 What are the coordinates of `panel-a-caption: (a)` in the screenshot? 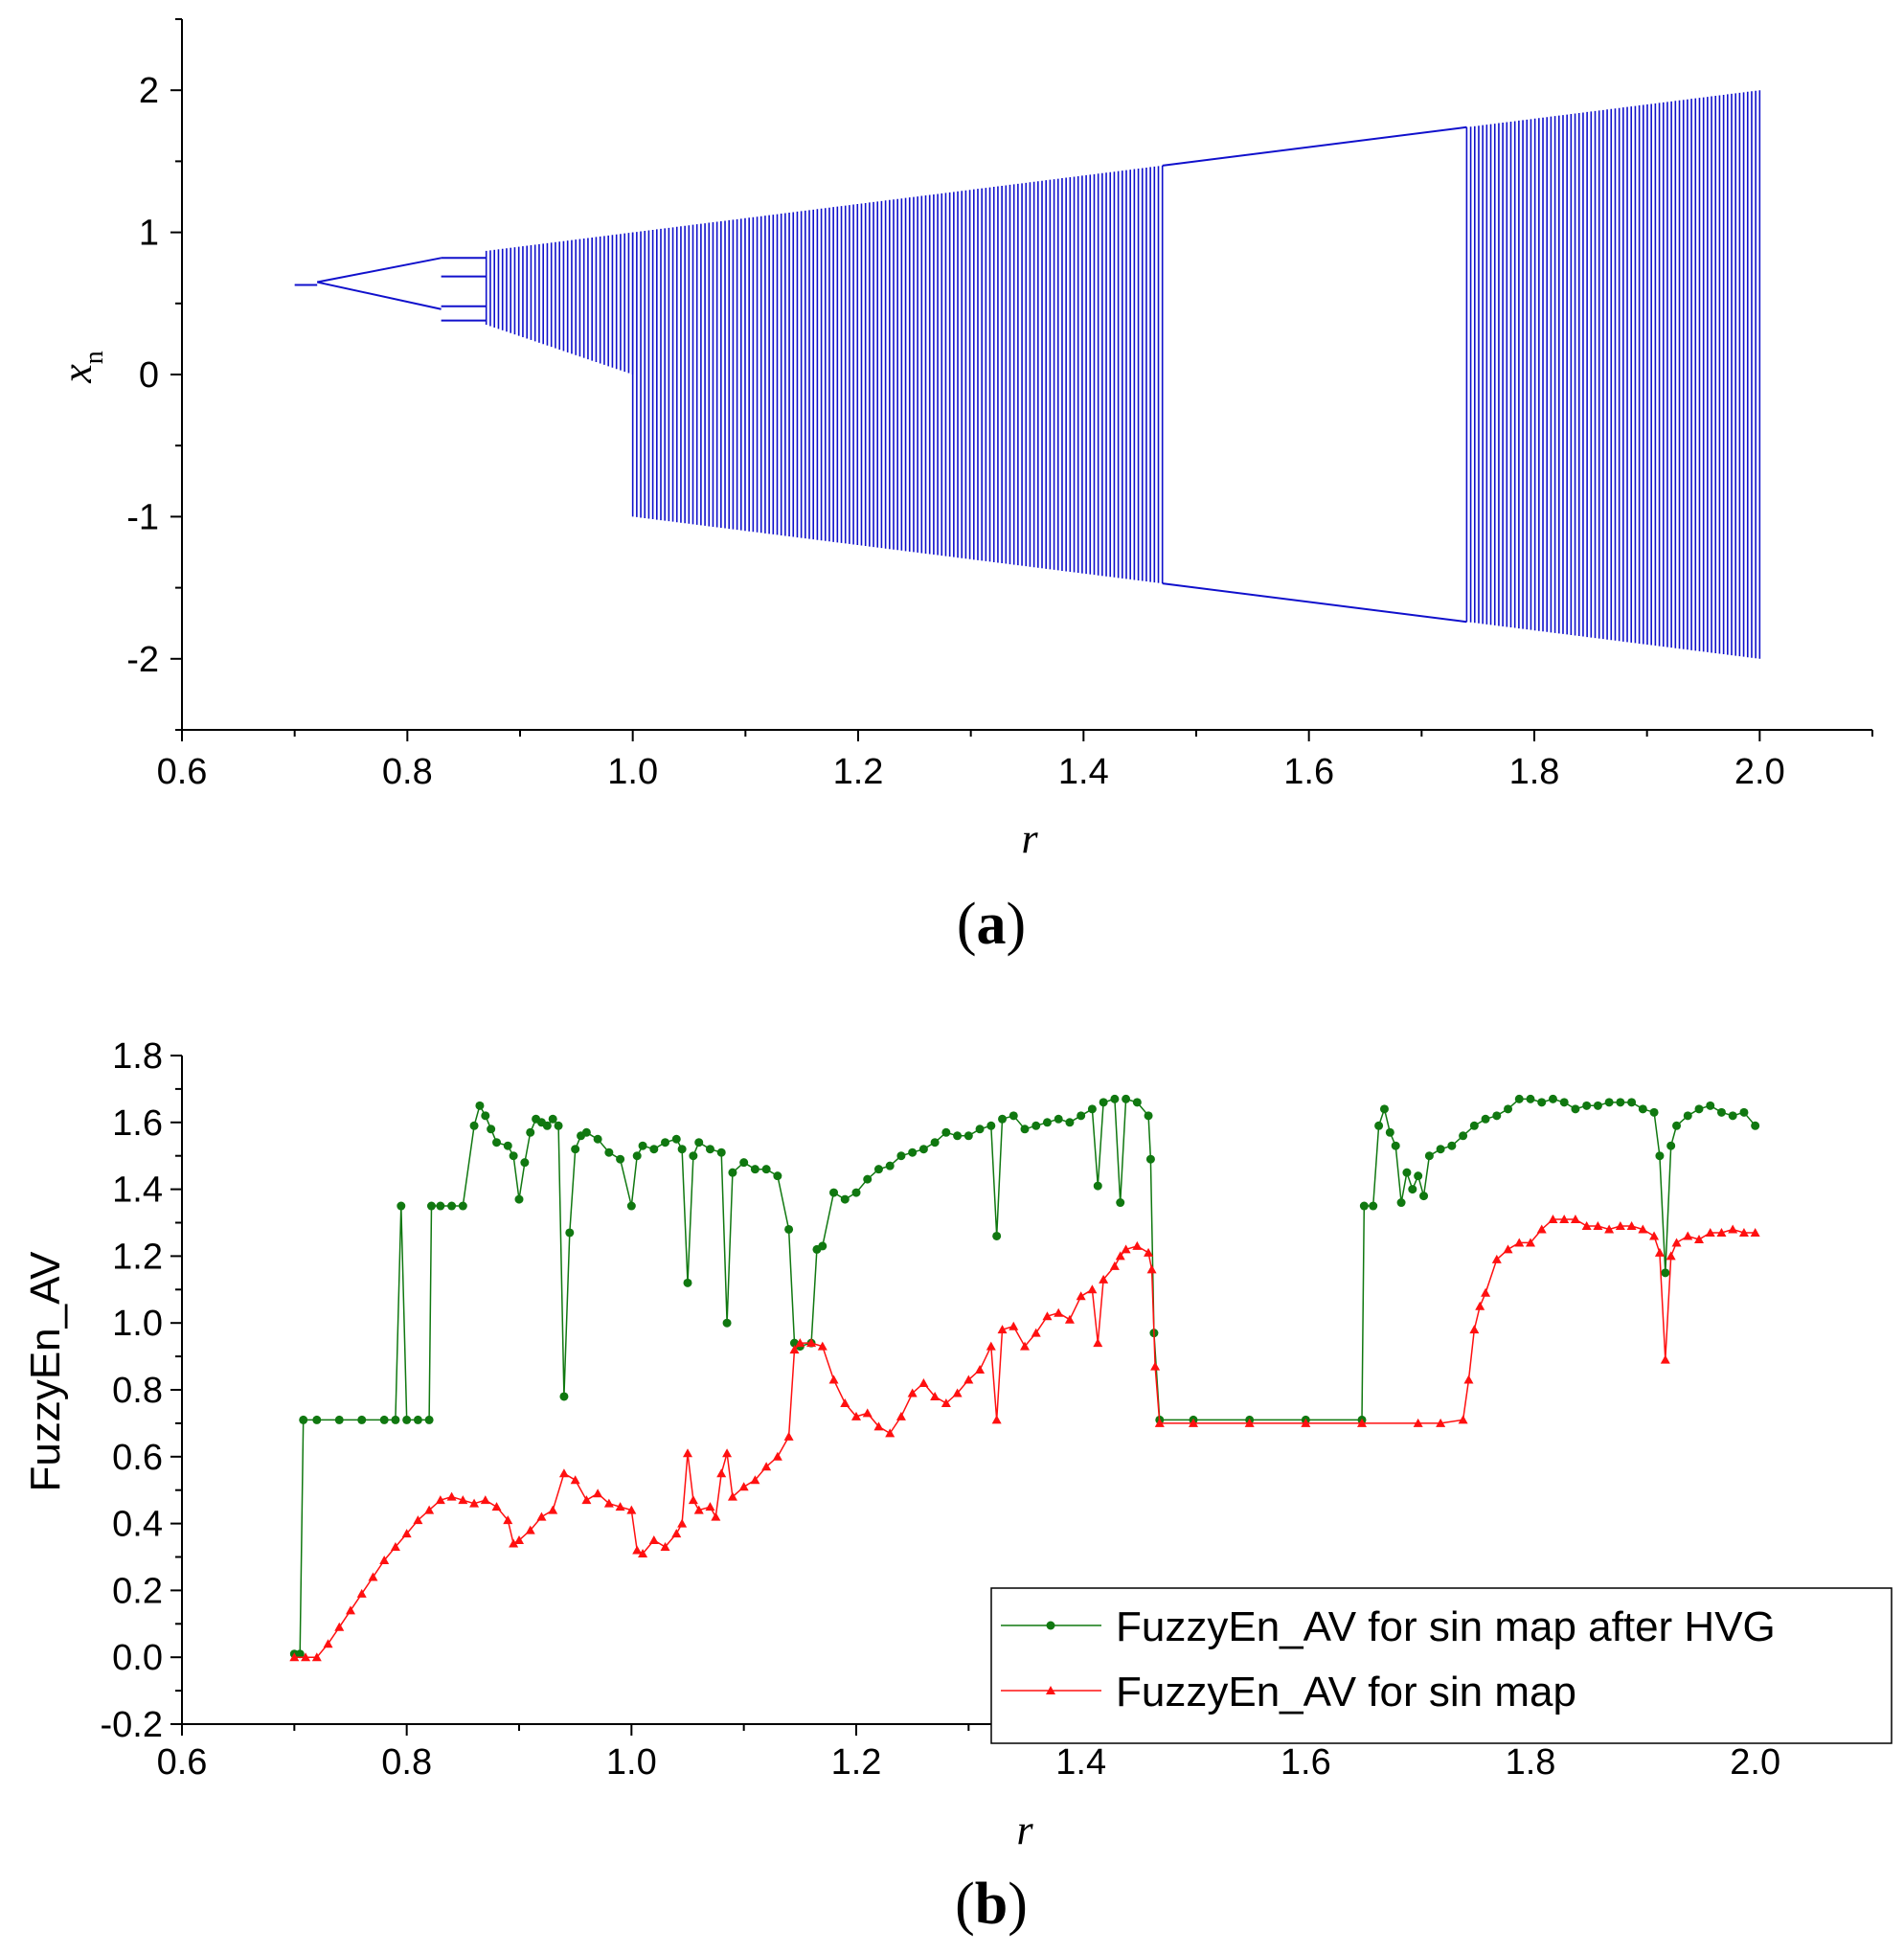 It's located at (992, 925).